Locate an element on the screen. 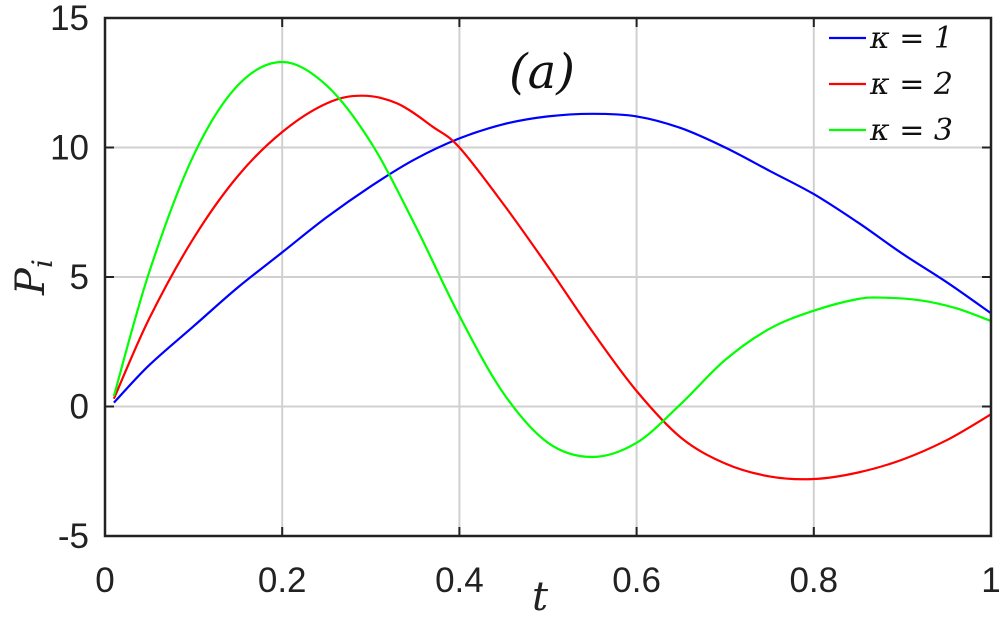 Image resolution: width=1005 pixels, height=622 pixels. y-axis-label-subscript: i is located at coordinates (42, 263).